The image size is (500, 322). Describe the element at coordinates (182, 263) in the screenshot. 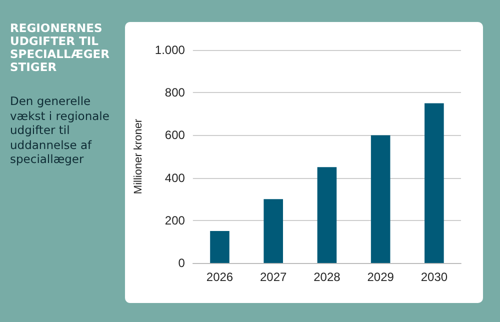

I see `y-tick-label: 0` at that location.